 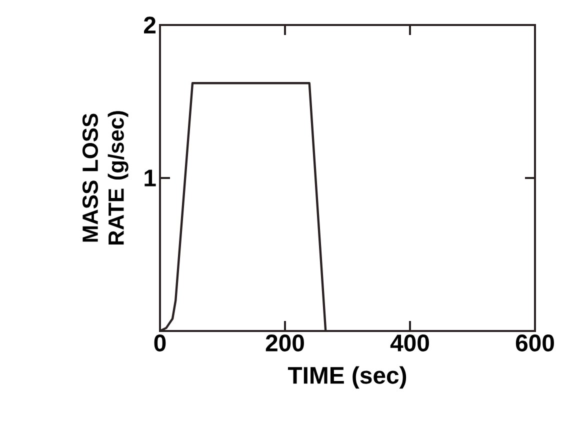 What do you see at coordinates (347, 377) in the screenshot?
I see `x-axis-title: TIME (sec)` at bounding box center [347, 377].